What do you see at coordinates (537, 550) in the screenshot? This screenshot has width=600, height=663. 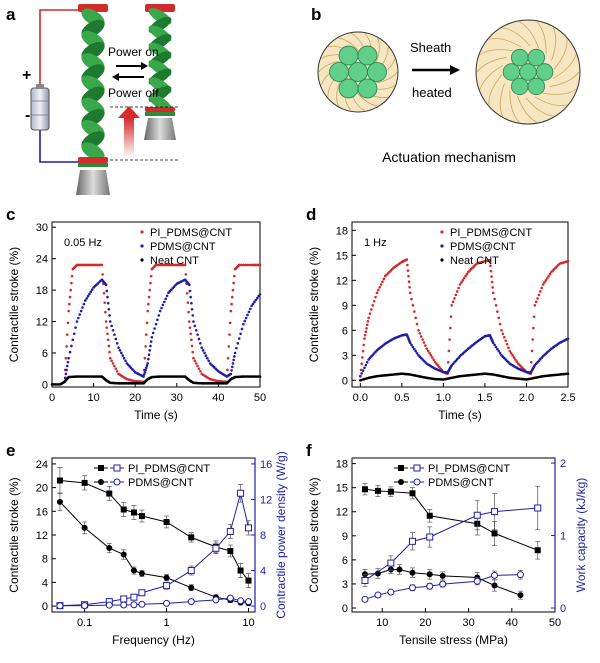 I see `chart-f-marker-square` at bounding box center [537, 550].